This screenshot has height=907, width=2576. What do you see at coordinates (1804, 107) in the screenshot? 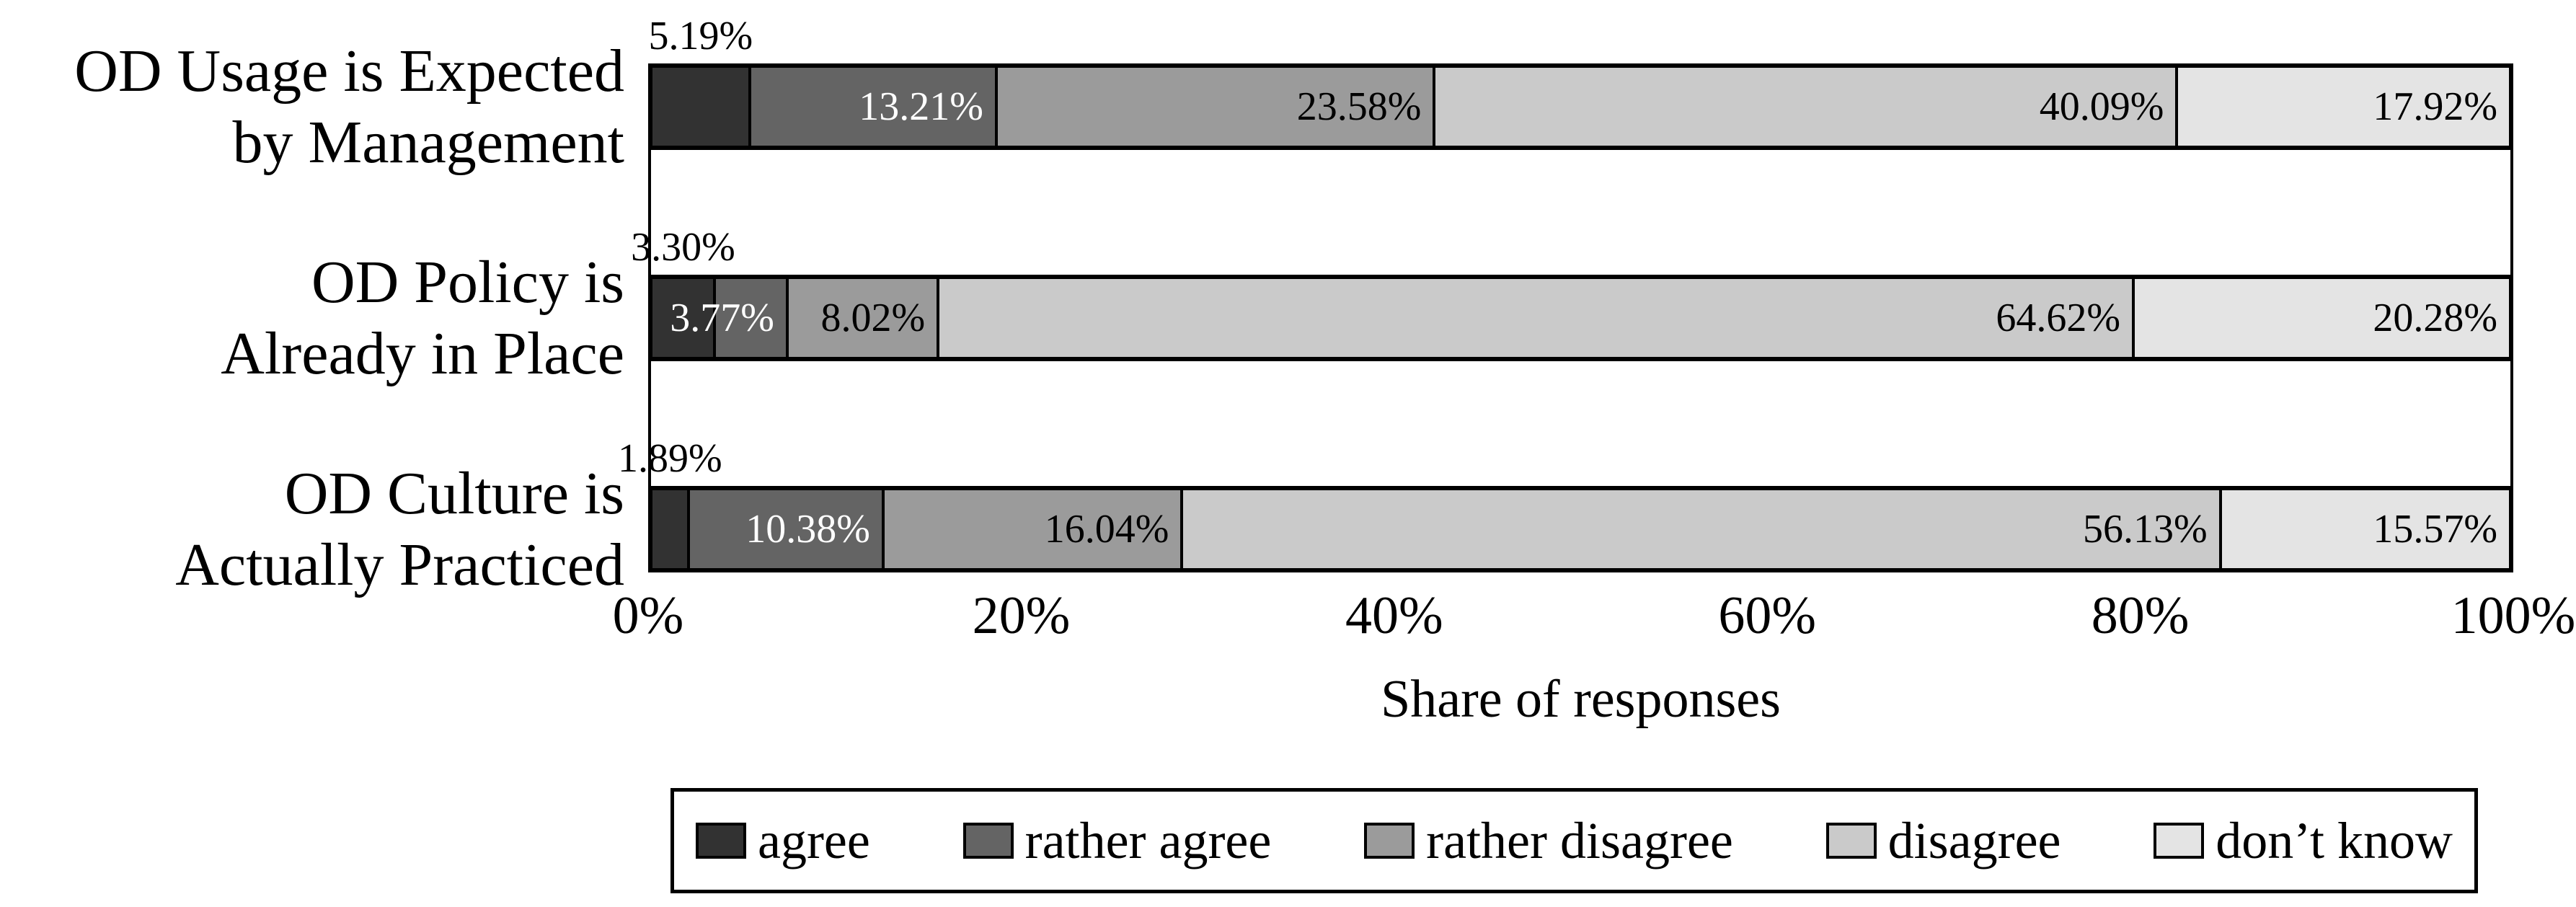
I see `bar-segment-disagree: 40.09%` at bounding box center [1804, 107].